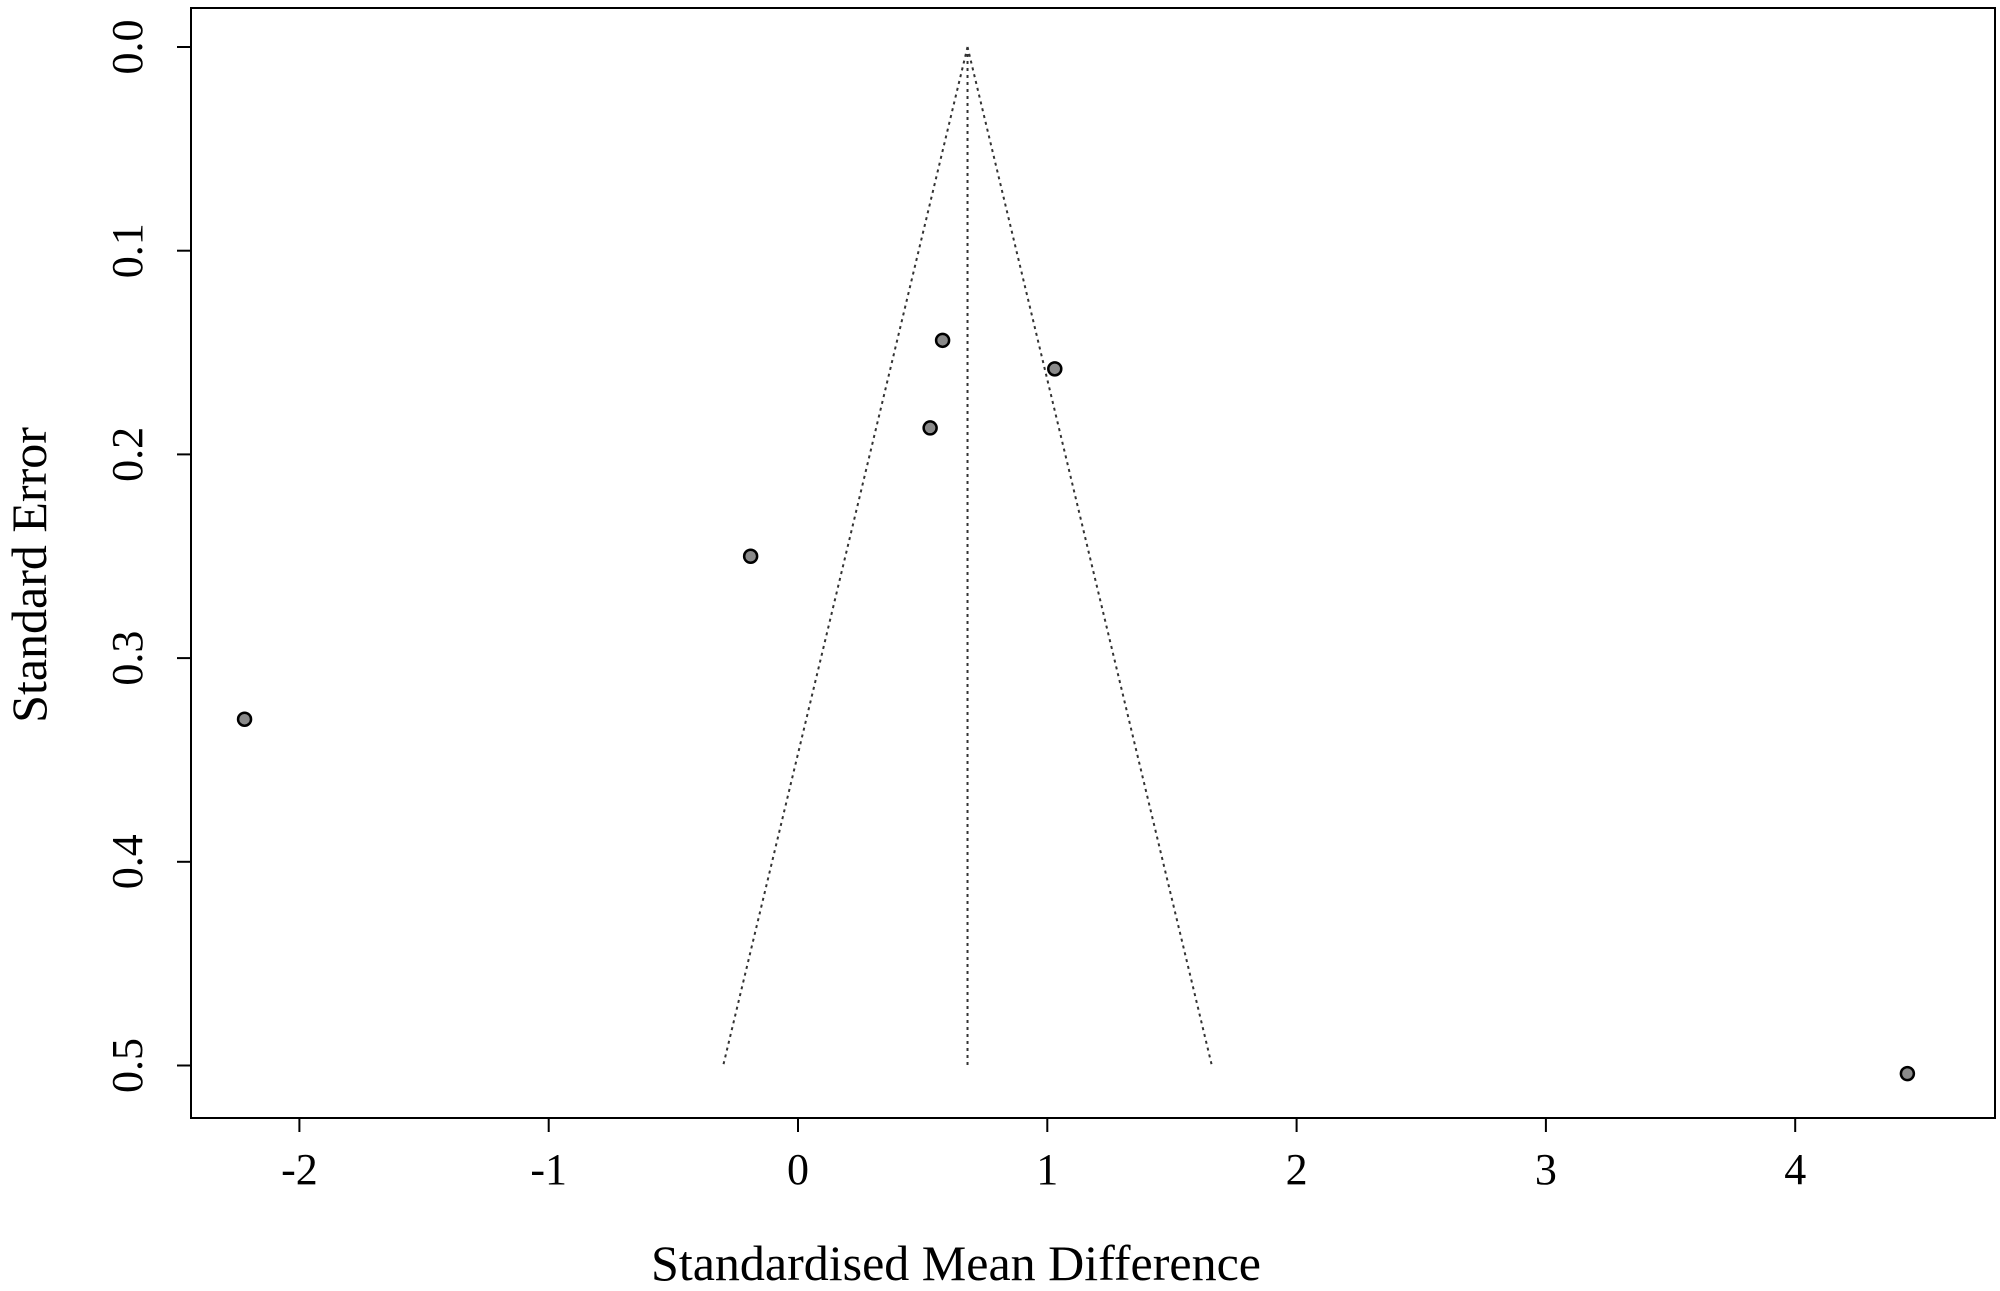 Image resolution: width=2000 pixels, height=1291 pixels. What do you see at coordinates (29, 575) in the screenshot?
I see `y-axis-title: Standard Error` at bounding box center [29, 575].